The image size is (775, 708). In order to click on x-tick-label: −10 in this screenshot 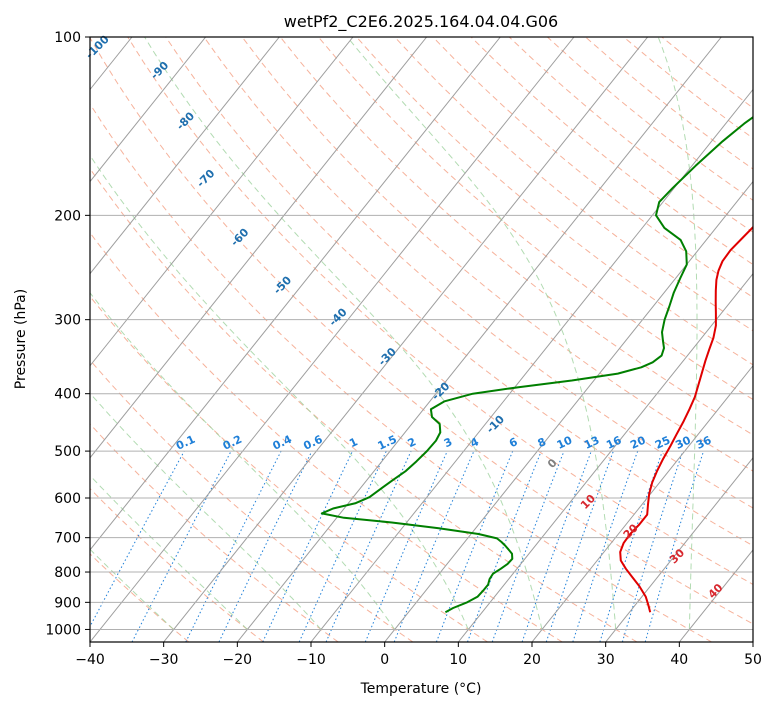, I will do `click(311, 660)`.